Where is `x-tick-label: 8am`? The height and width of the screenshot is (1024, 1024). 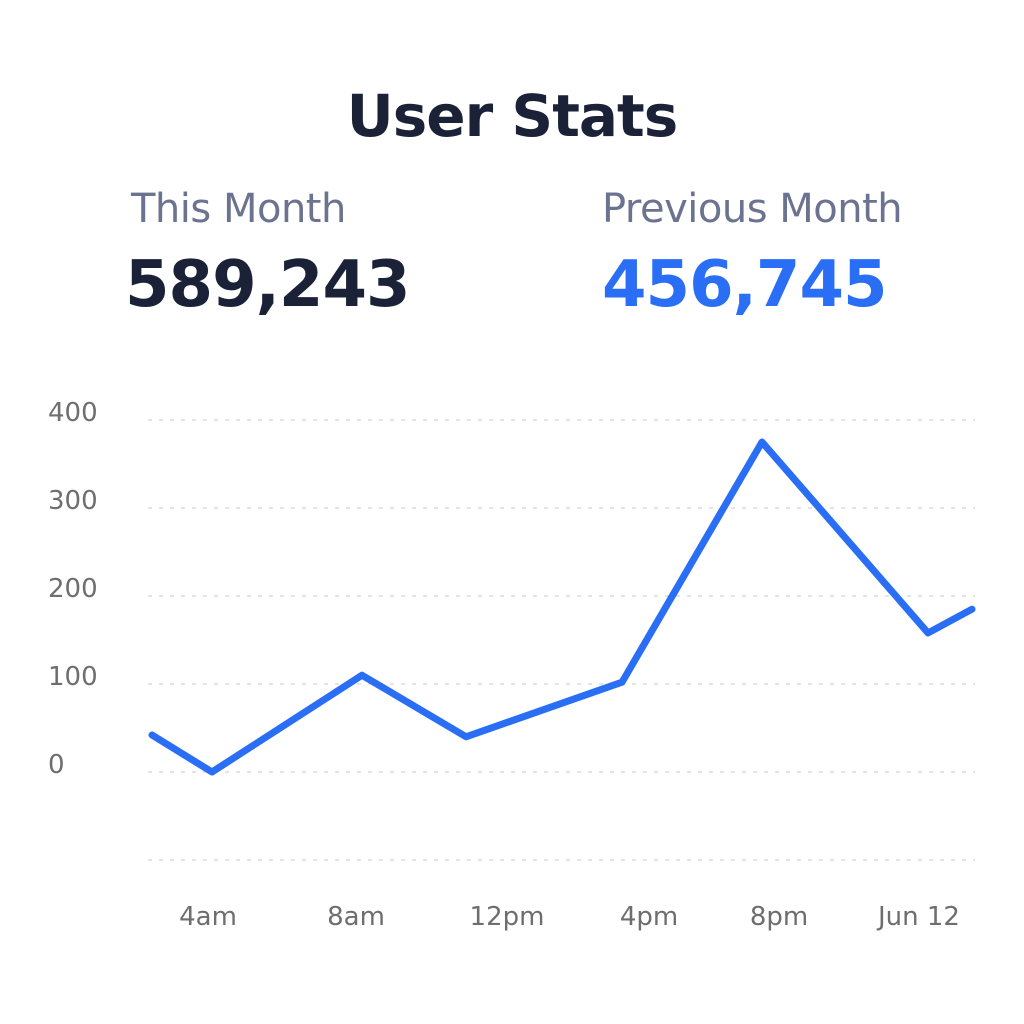
x-tick-label: 8am is located at coordinates (356, 917).